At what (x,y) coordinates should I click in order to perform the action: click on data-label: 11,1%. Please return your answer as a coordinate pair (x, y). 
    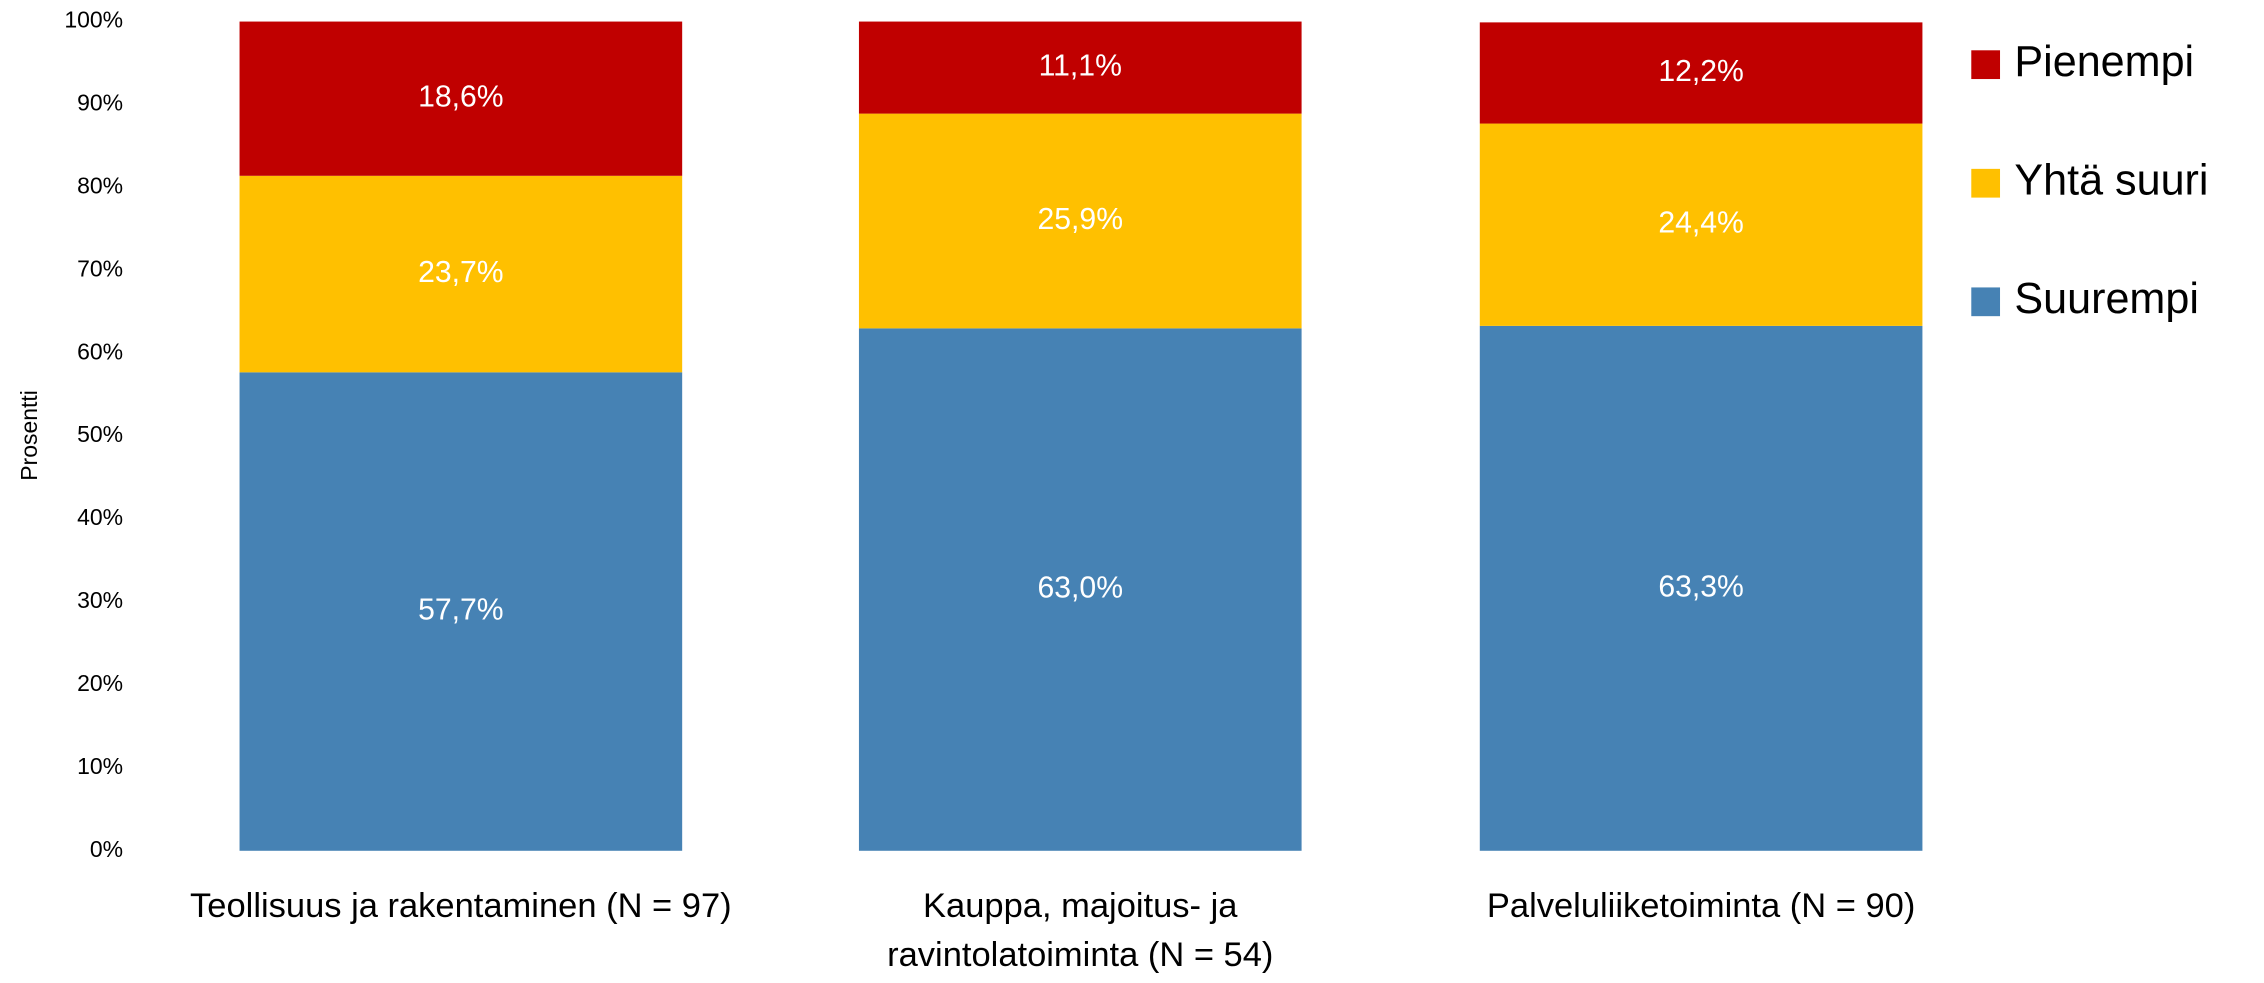
    Looking at the image, I should click on (1080, 66).